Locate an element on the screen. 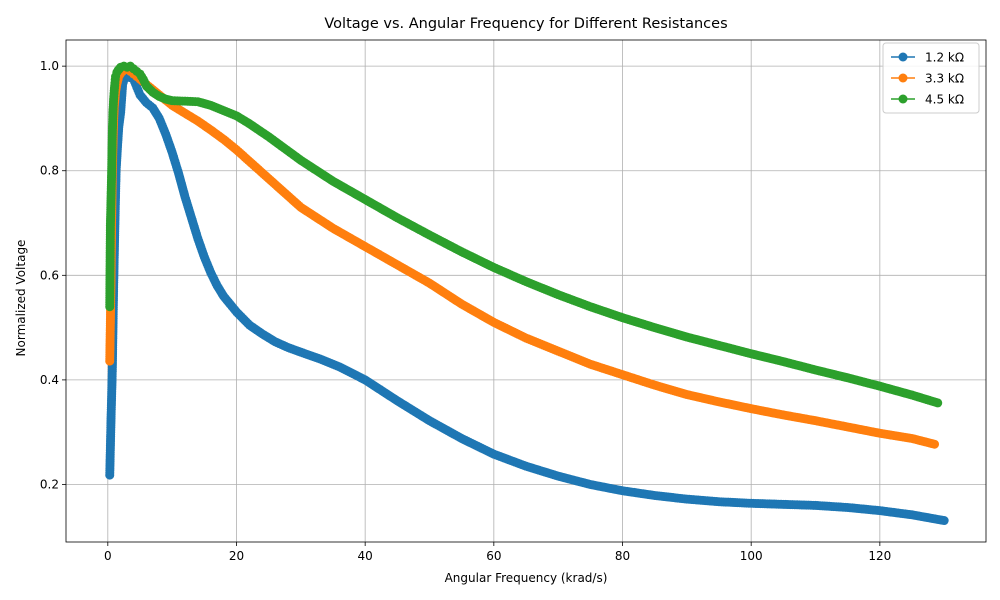  legend-label: 1.2 kΩ is located at coordinates (944, 58).